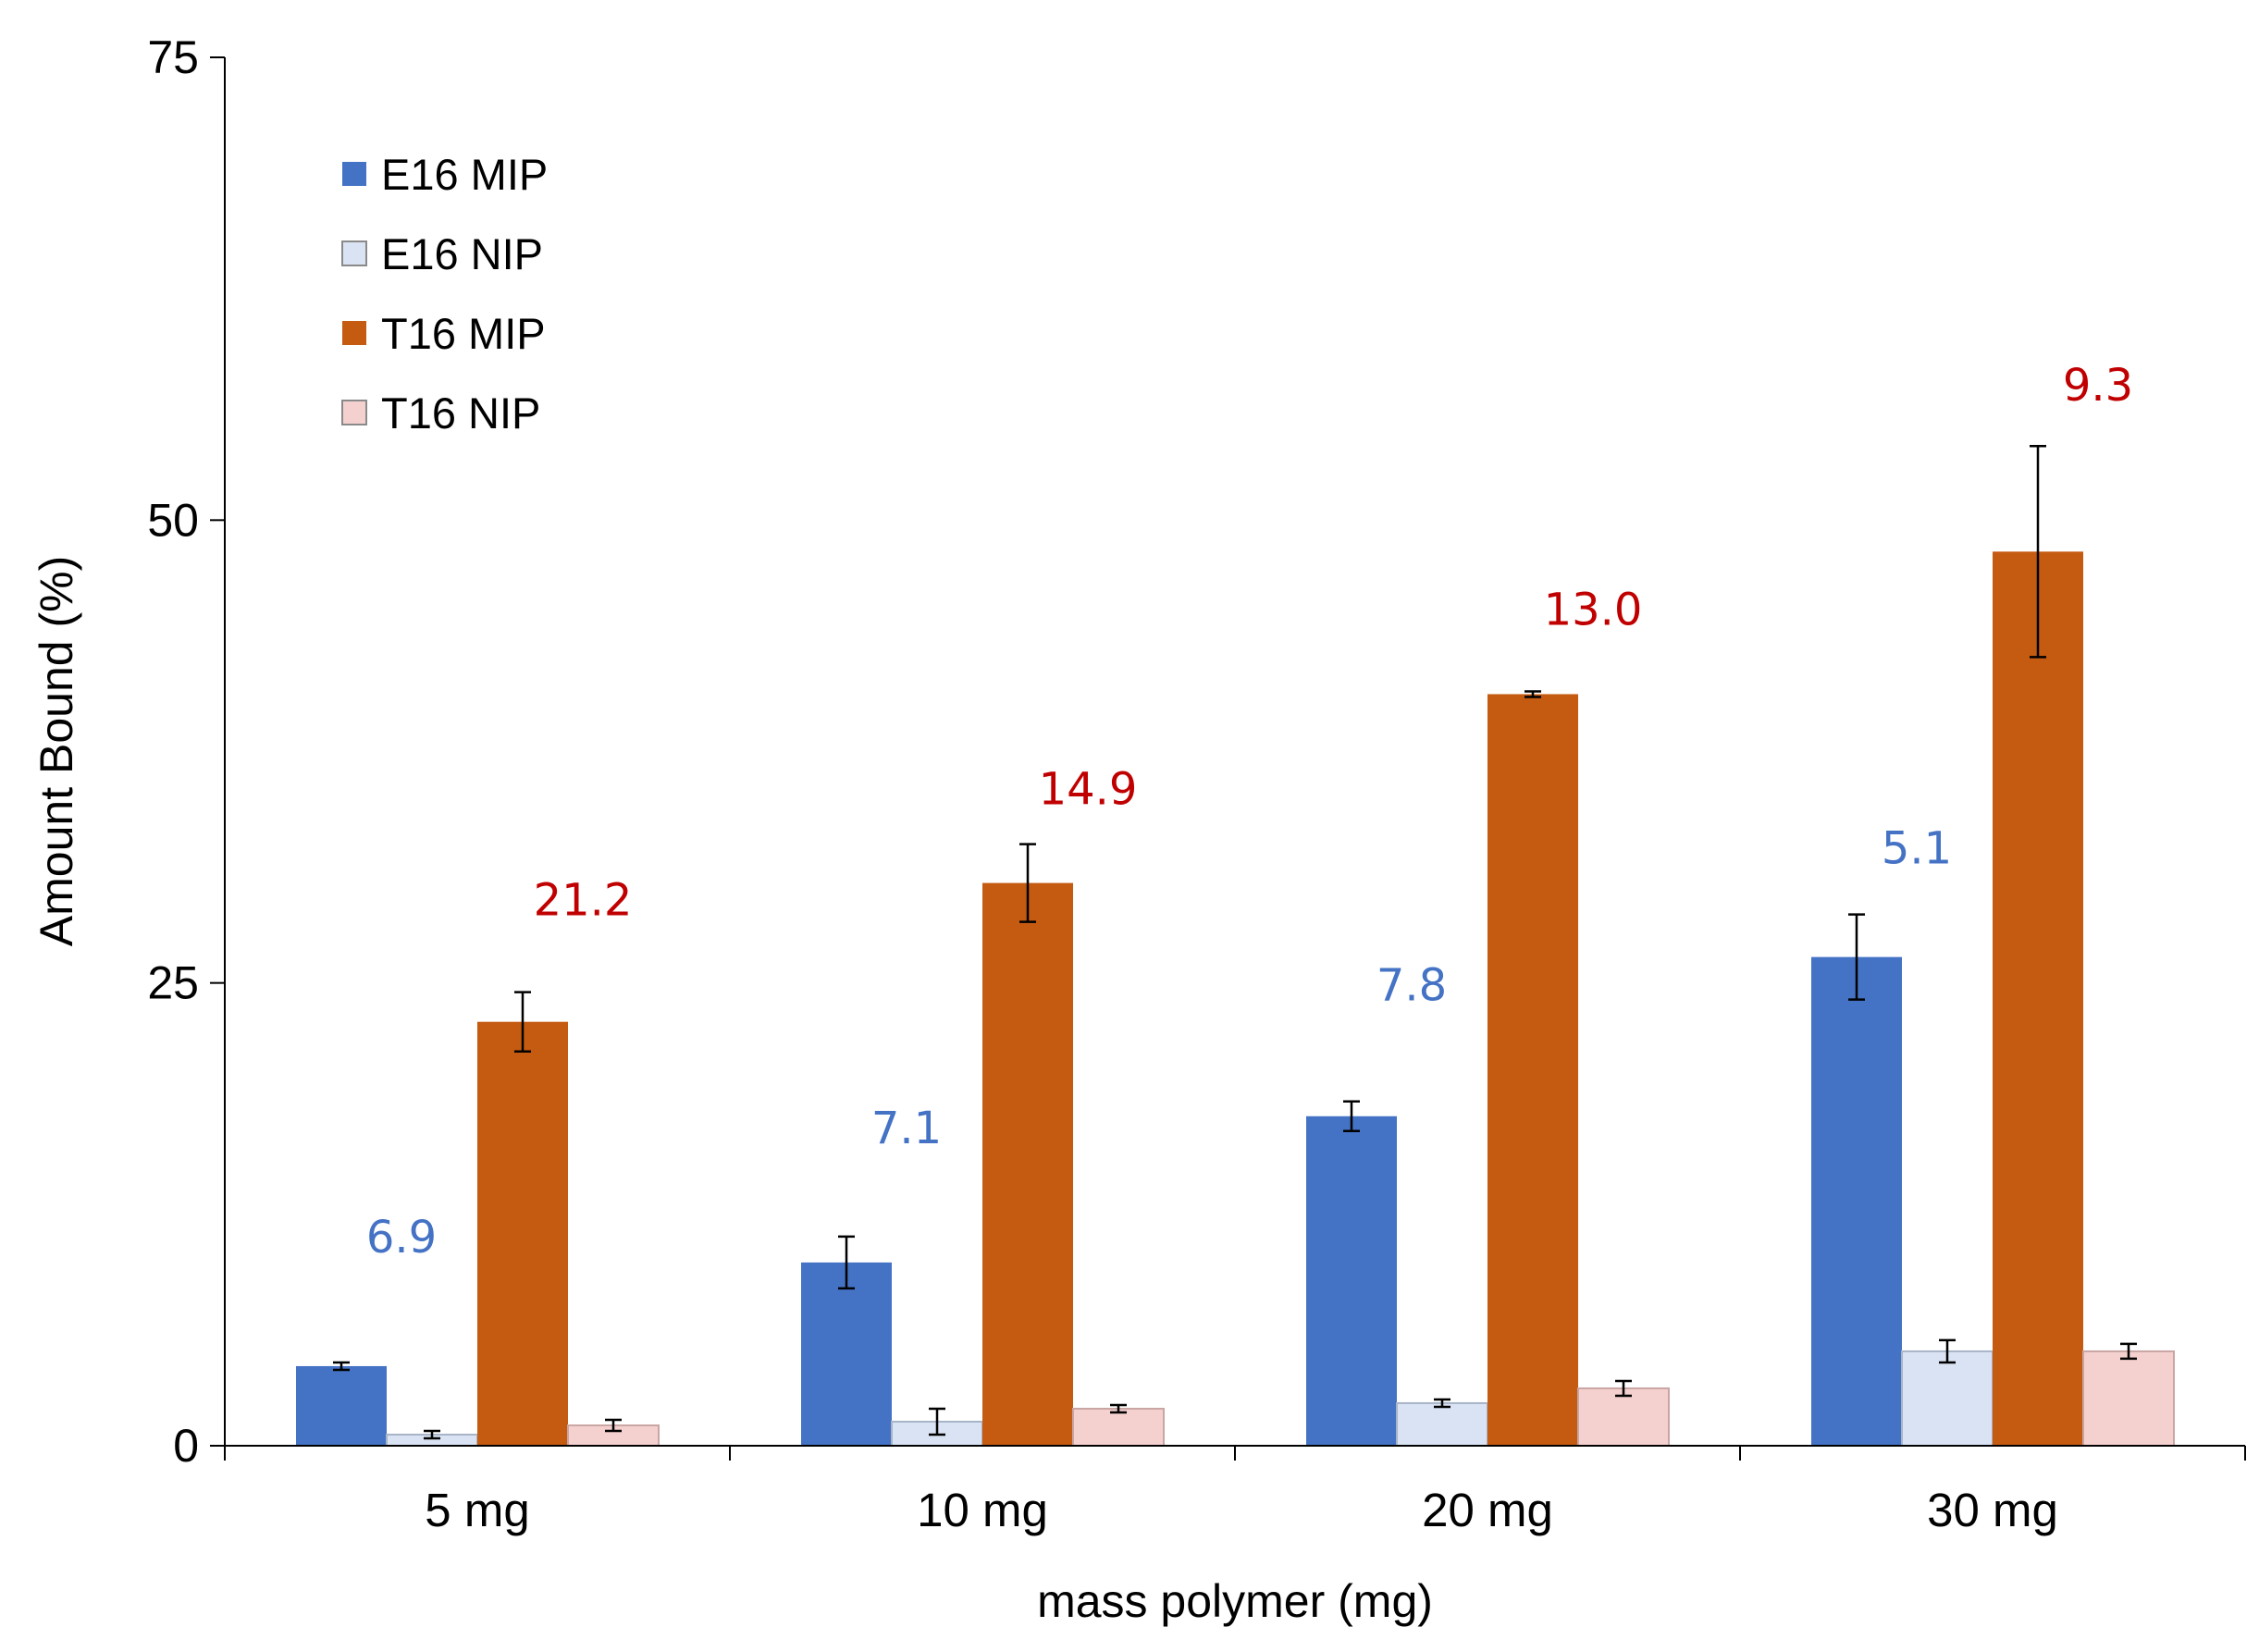 This screenshot has height=1652, width=2259. What do you see at coordinates (460, 413) in the screenshot?
I see `legend-label: T16 NIP` at bounding box center [460, 413].